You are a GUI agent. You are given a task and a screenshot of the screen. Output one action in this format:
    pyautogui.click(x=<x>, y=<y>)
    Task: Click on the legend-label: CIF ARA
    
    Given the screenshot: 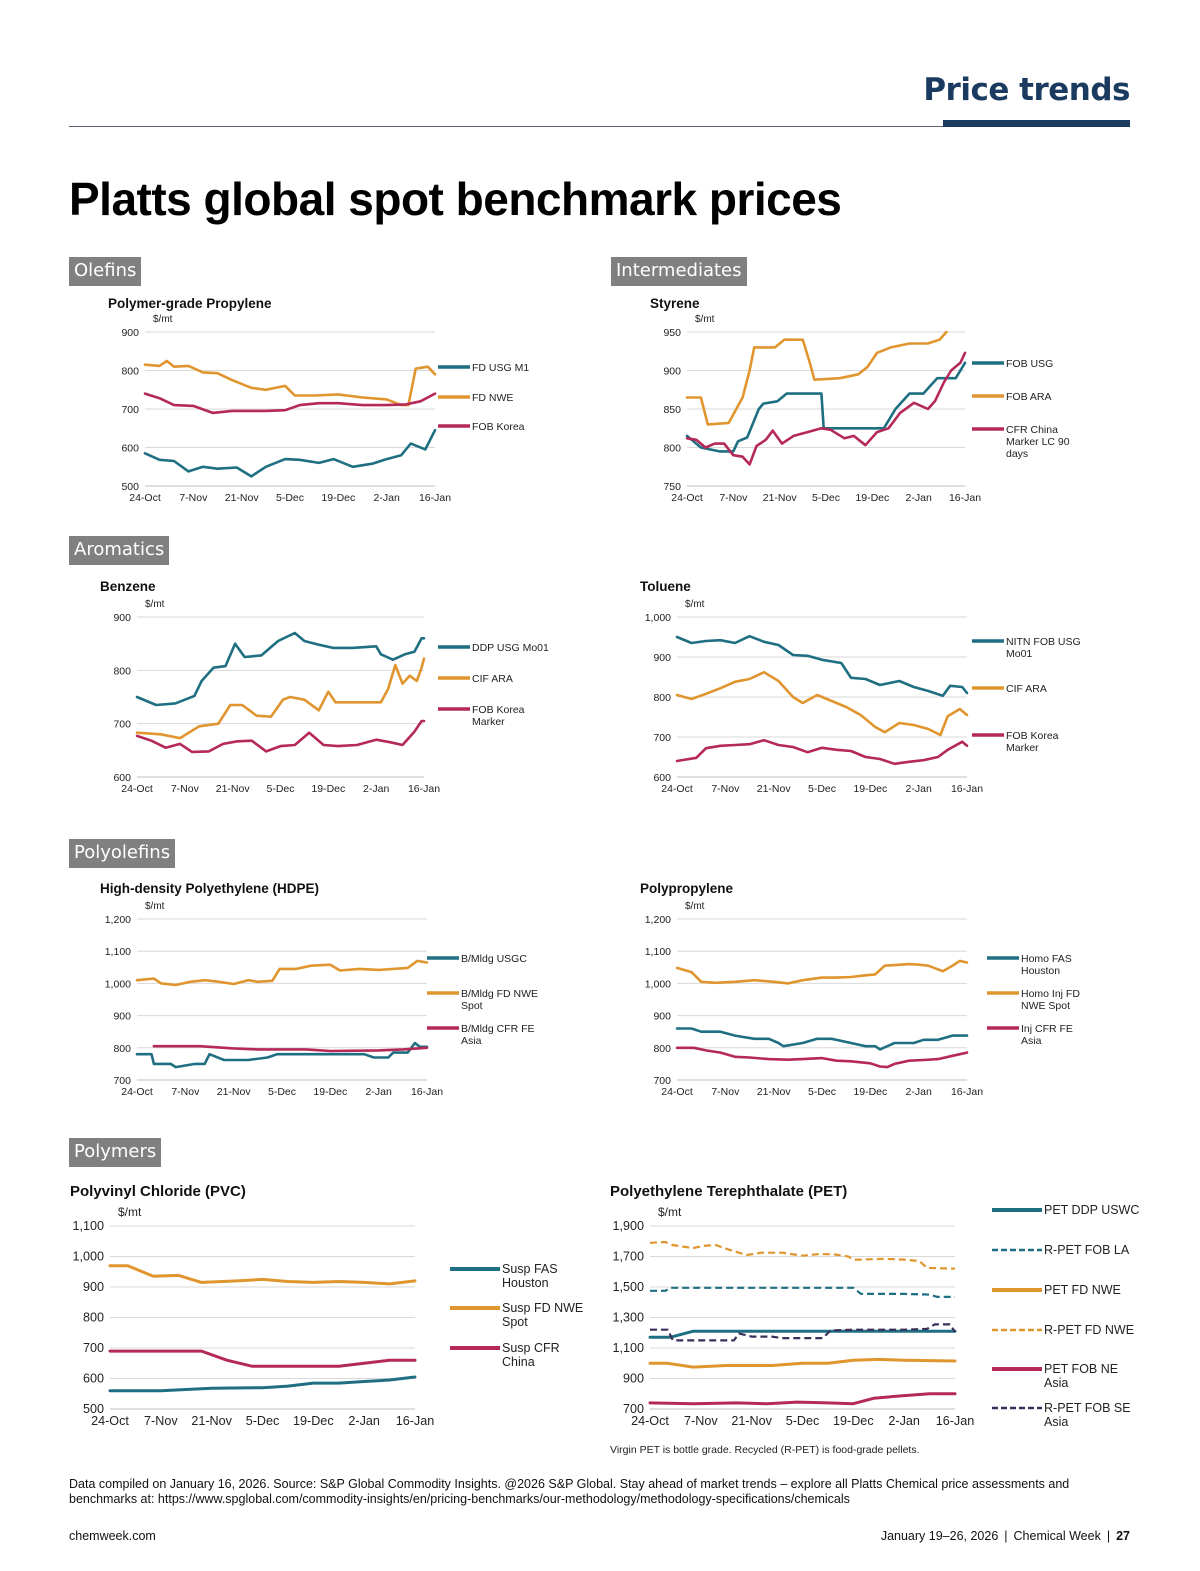 What is the action you would take?
    pyautogui.click(x=1026, y=689)
    